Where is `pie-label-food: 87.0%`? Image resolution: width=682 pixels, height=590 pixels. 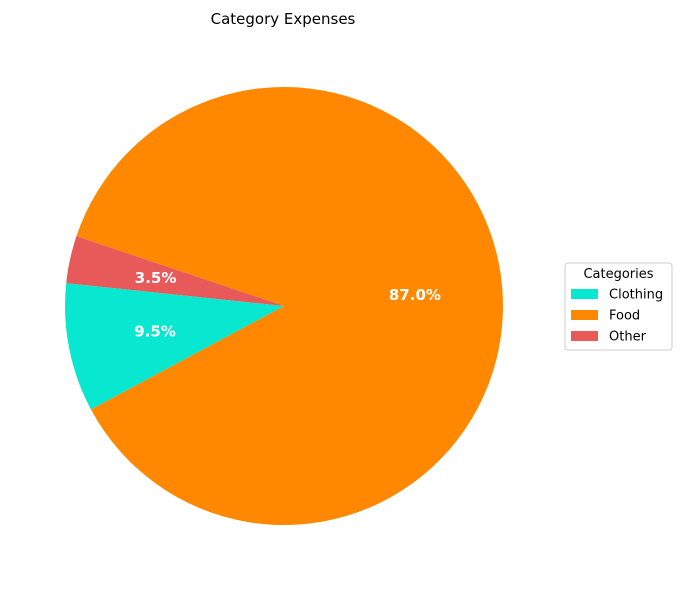 pie-label-food: 87.0% is located at coordinates (415, 295).